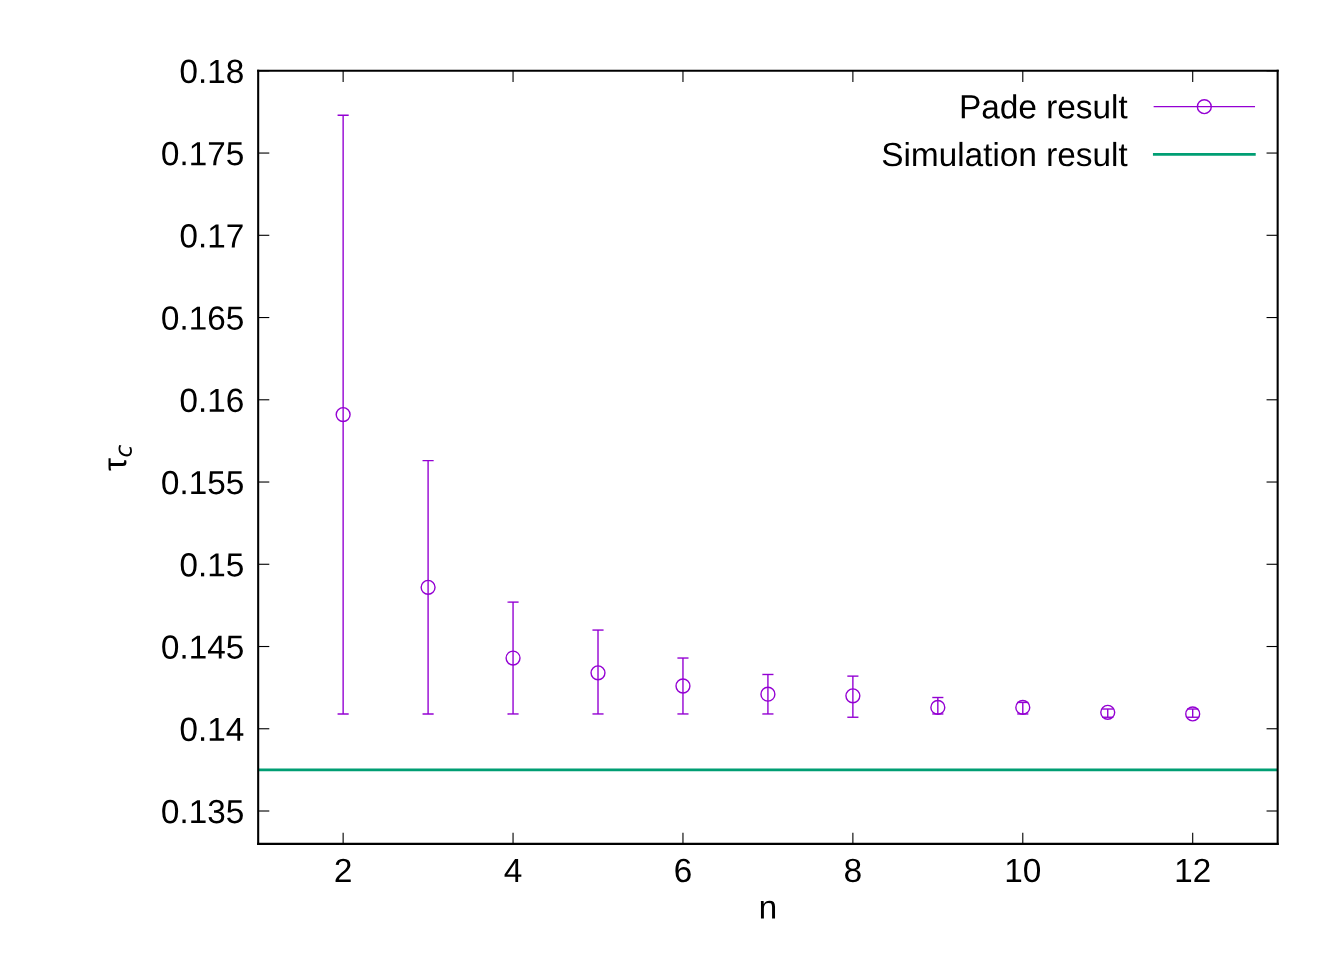 The image size is (1324, 970). I want to click on x-tick-label: 4, so click(513, 870).